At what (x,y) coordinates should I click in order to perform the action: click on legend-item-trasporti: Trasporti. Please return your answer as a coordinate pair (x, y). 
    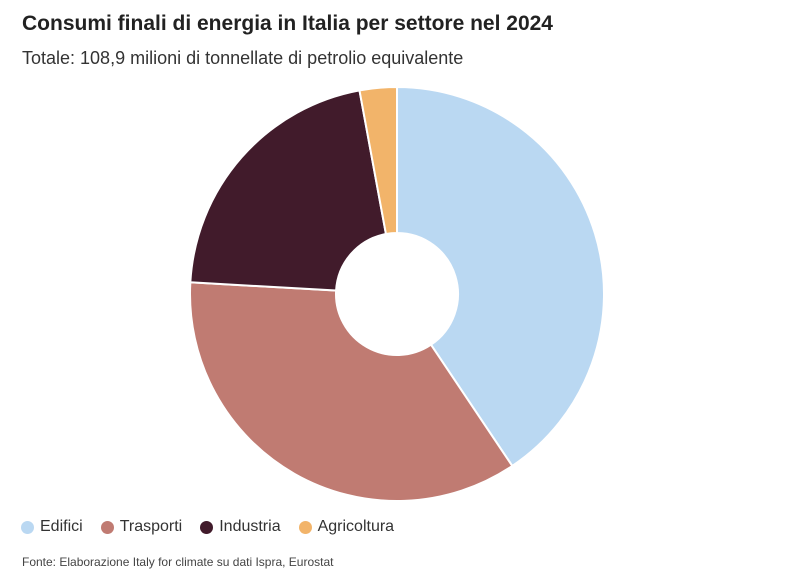
    Looking at the image, I should click on (141, 527).